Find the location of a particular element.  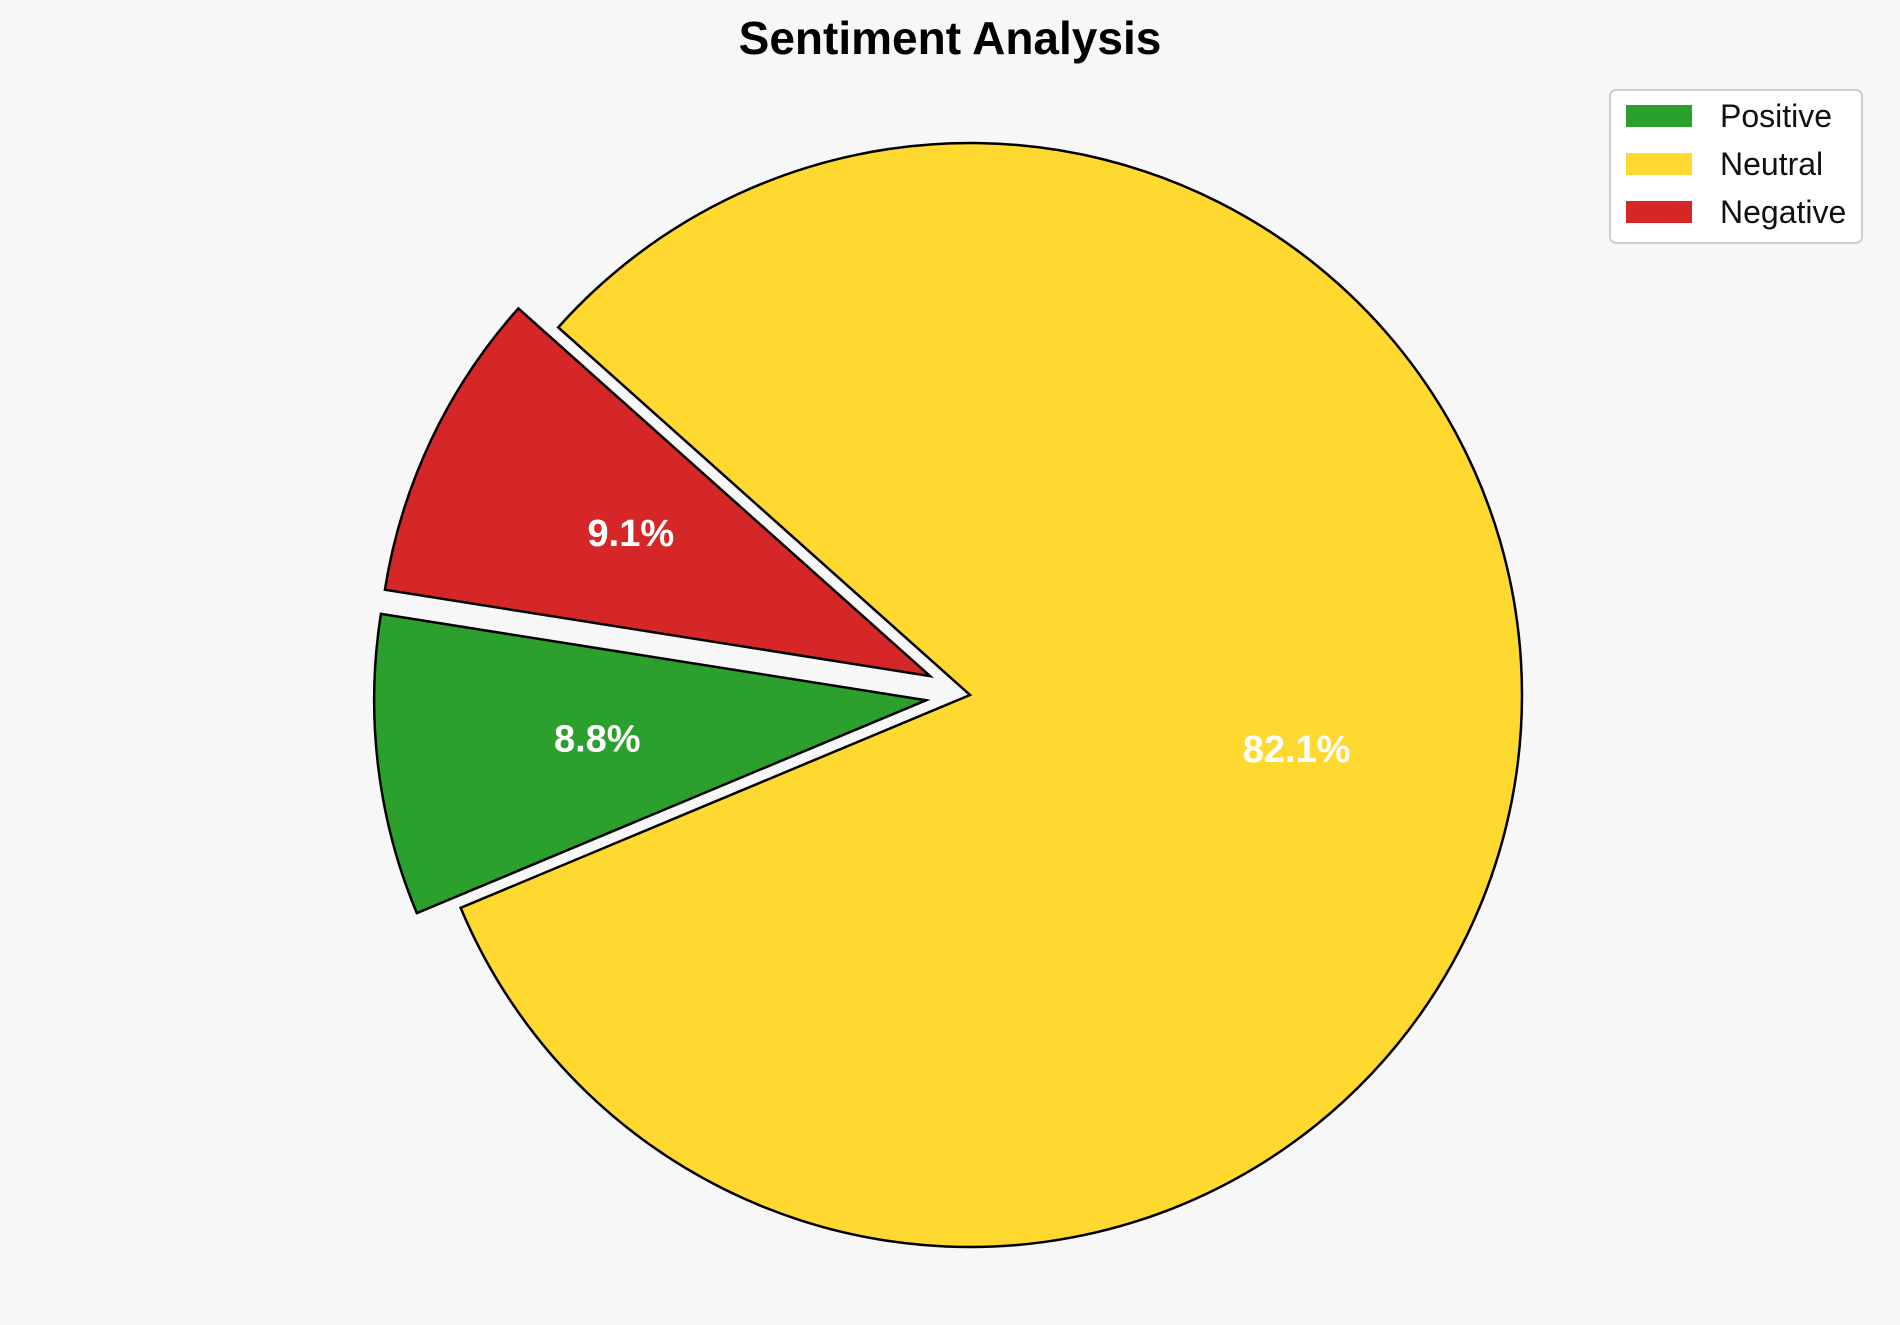

slice-label-negative: 9.1% is located at coordinates (631, 534).